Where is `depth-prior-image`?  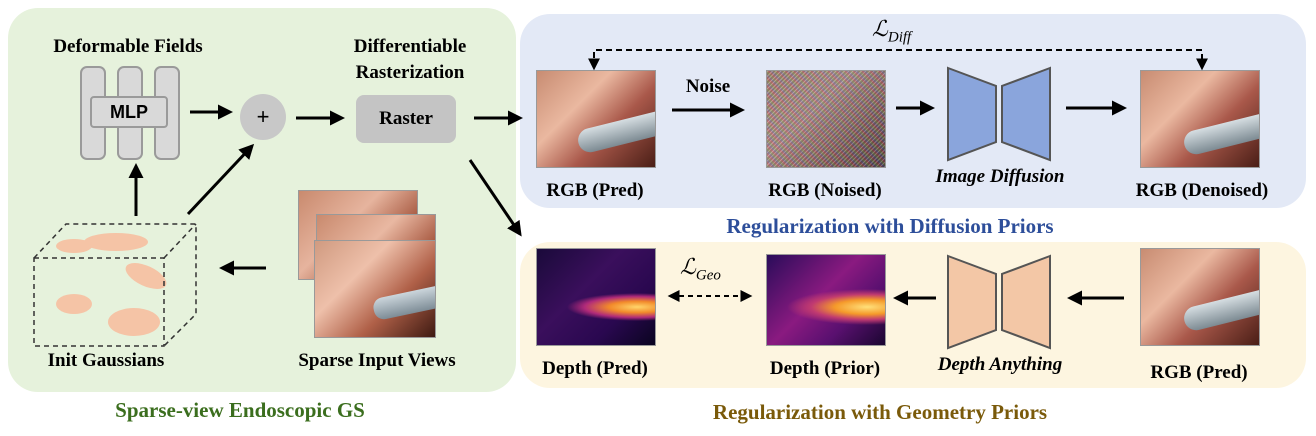 depth-prior-image is located at coordinates (826, 300).